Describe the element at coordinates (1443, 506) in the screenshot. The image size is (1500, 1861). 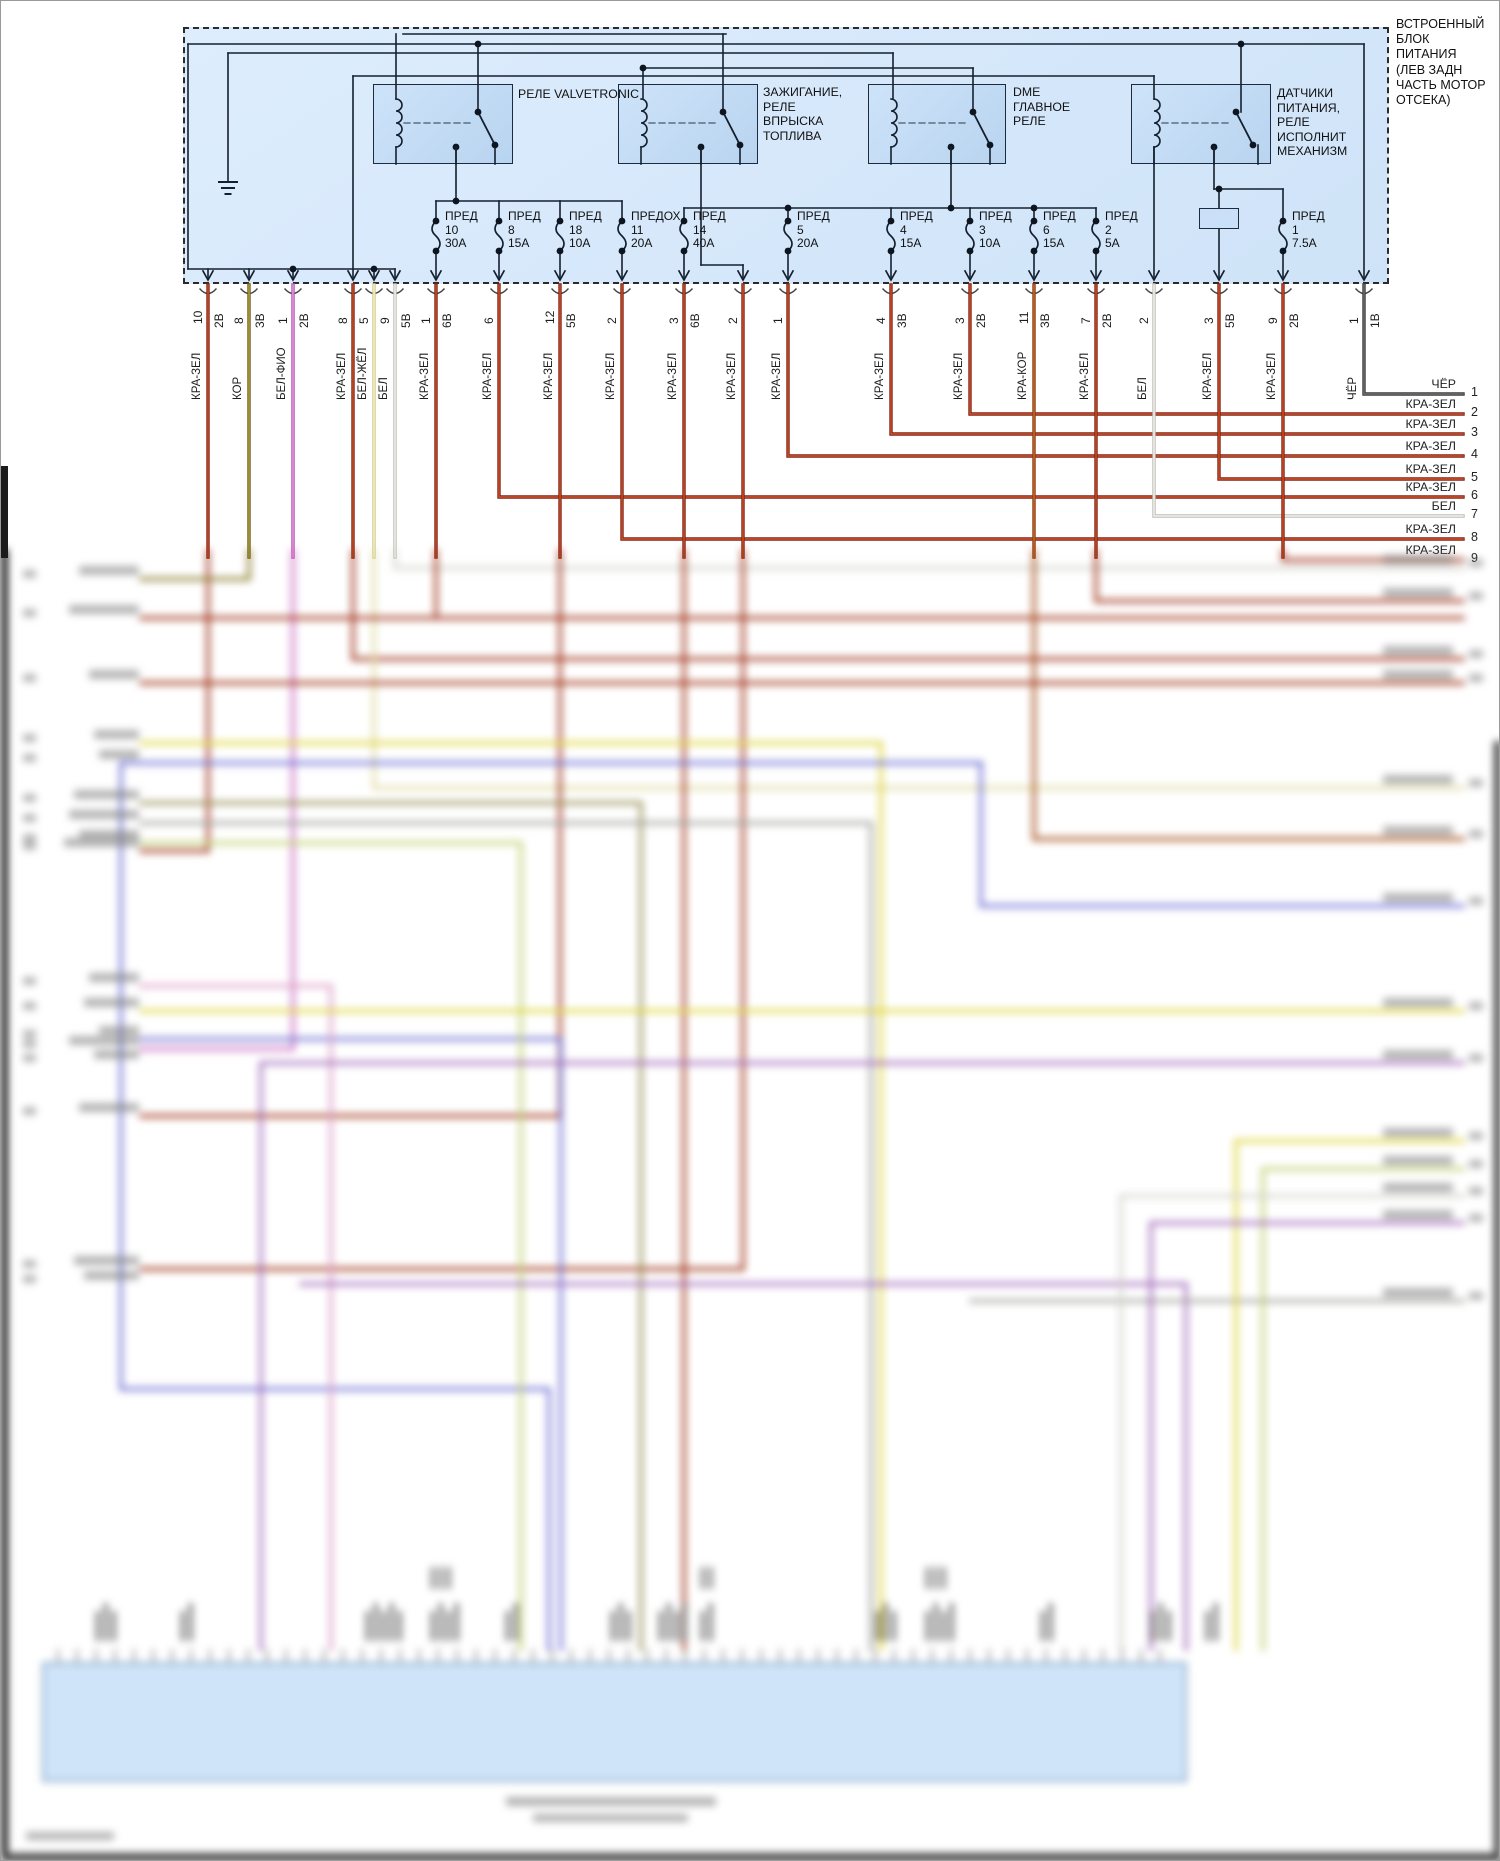
I see `output-color-label: БЕЛ` at that location.